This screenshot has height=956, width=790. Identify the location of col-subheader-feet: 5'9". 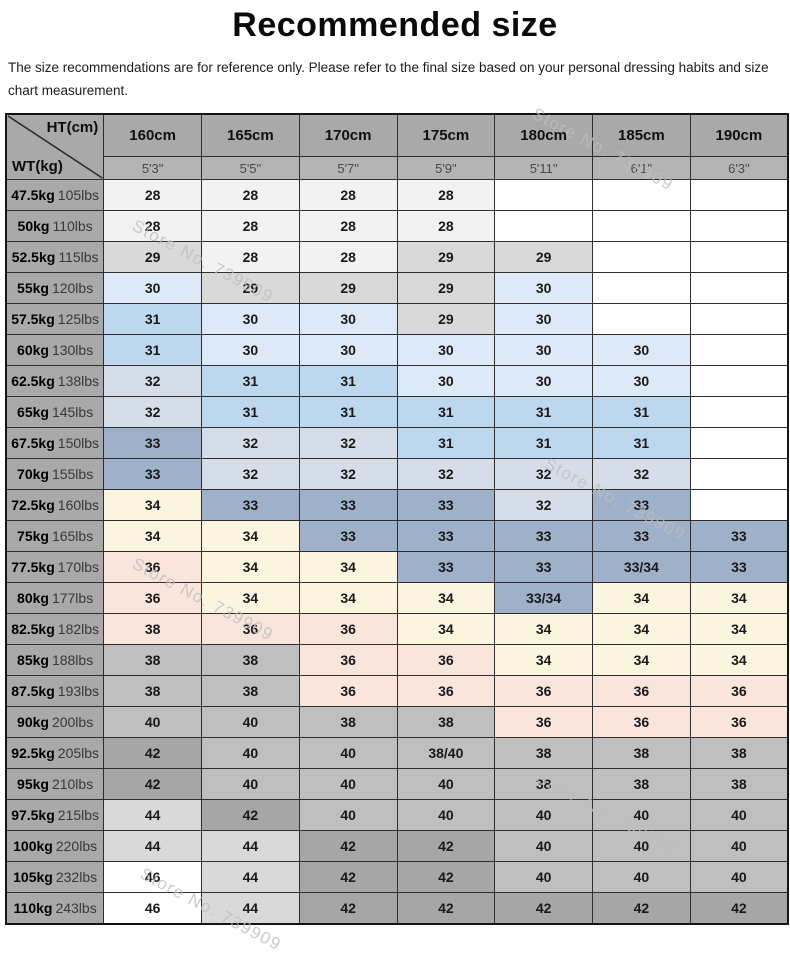
(446, 168).